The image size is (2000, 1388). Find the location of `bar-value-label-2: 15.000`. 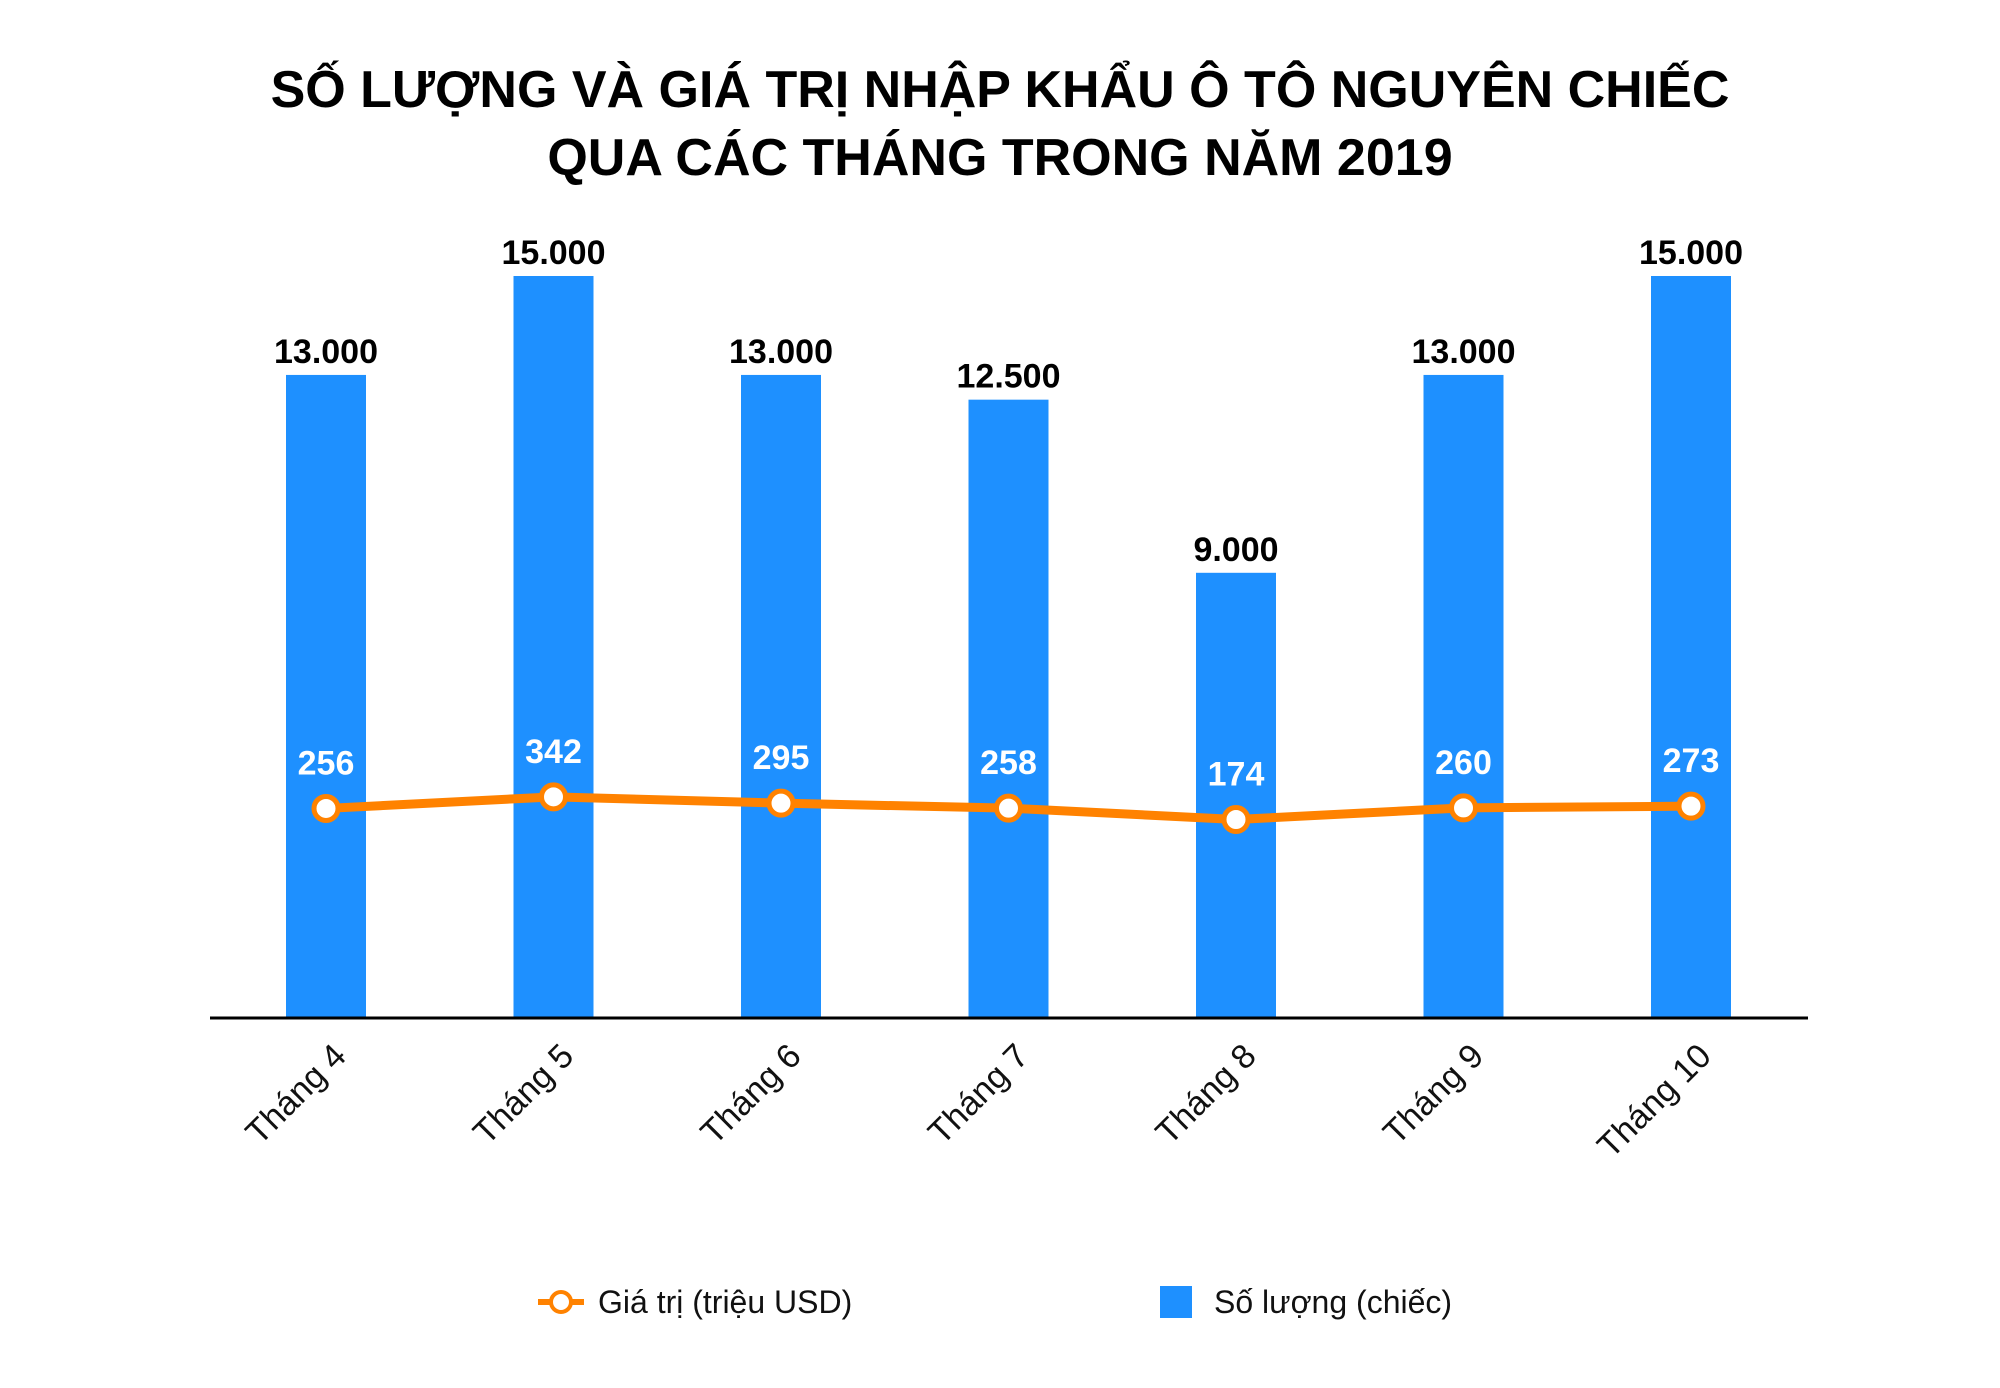

bar-value-label-2: 15.000 is located at coordinates (554, 253).